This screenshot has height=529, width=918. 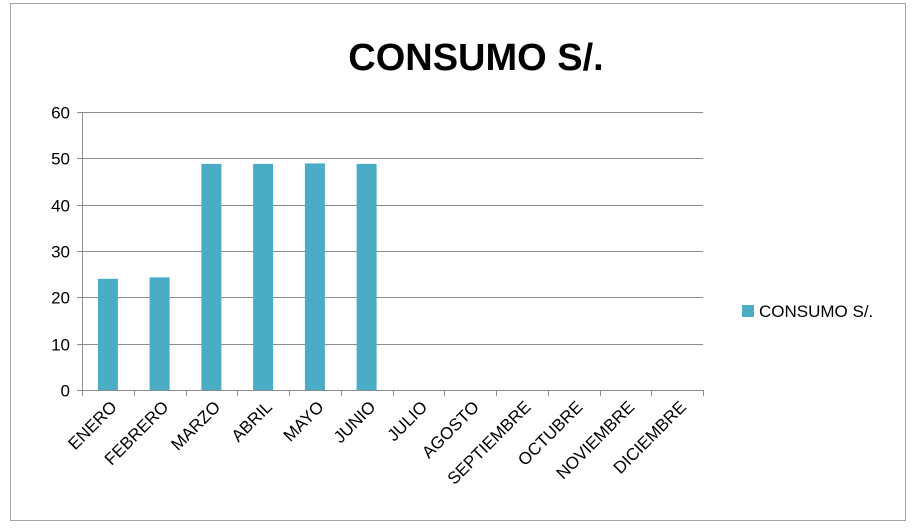 I want to click on y-tick-label: 60, so click(x=60, y=113).